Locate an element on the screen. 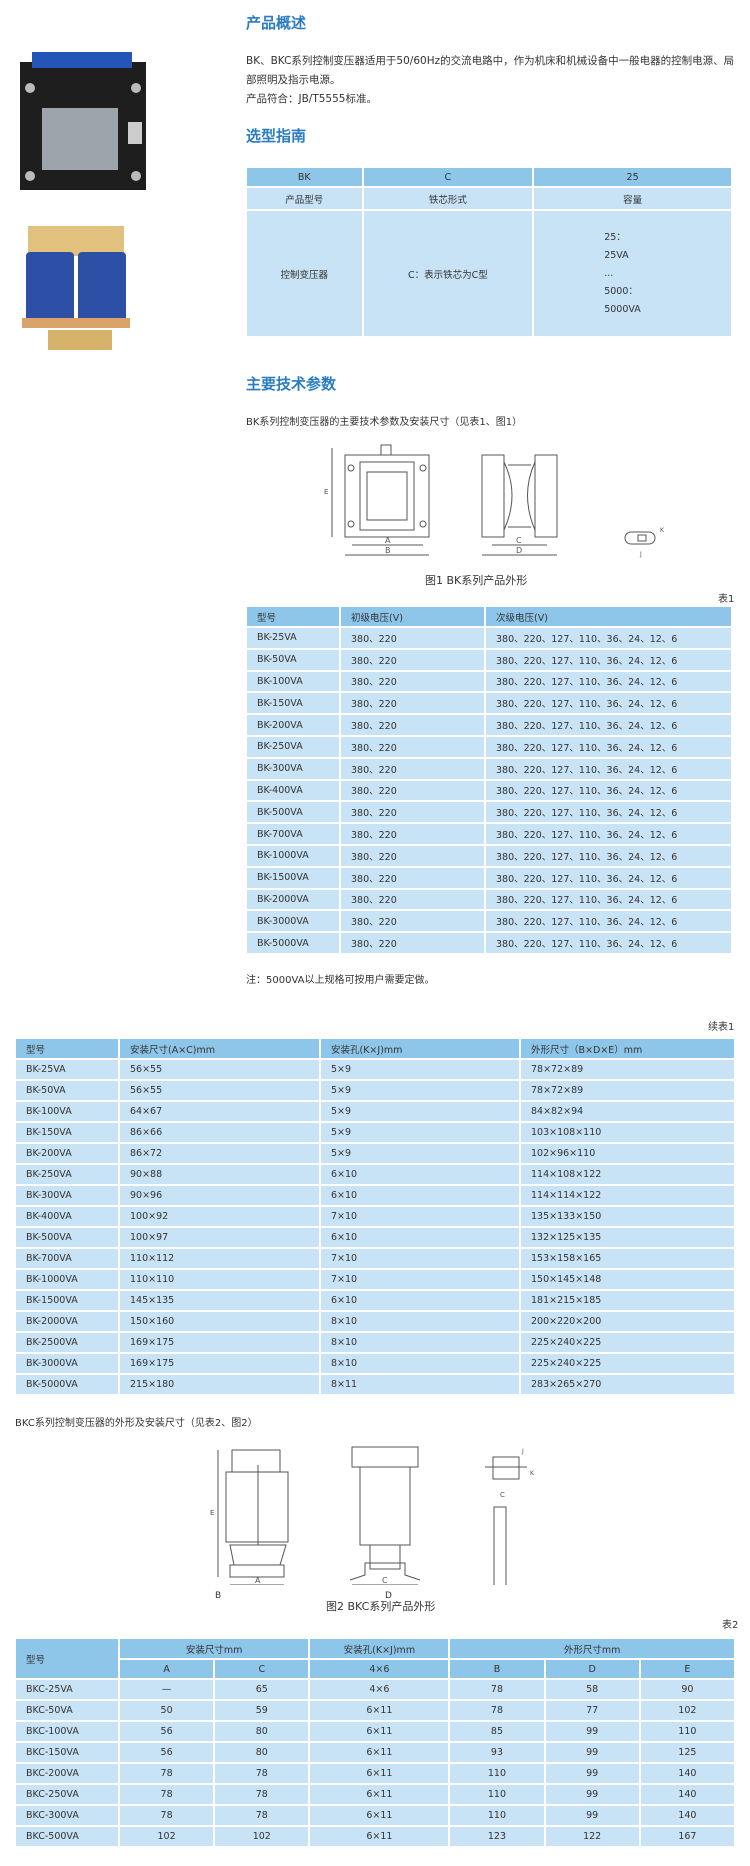 This screenshot has height=1866, width=750. table-cell: BK-1500VA is located at coordinates (67, 1300).